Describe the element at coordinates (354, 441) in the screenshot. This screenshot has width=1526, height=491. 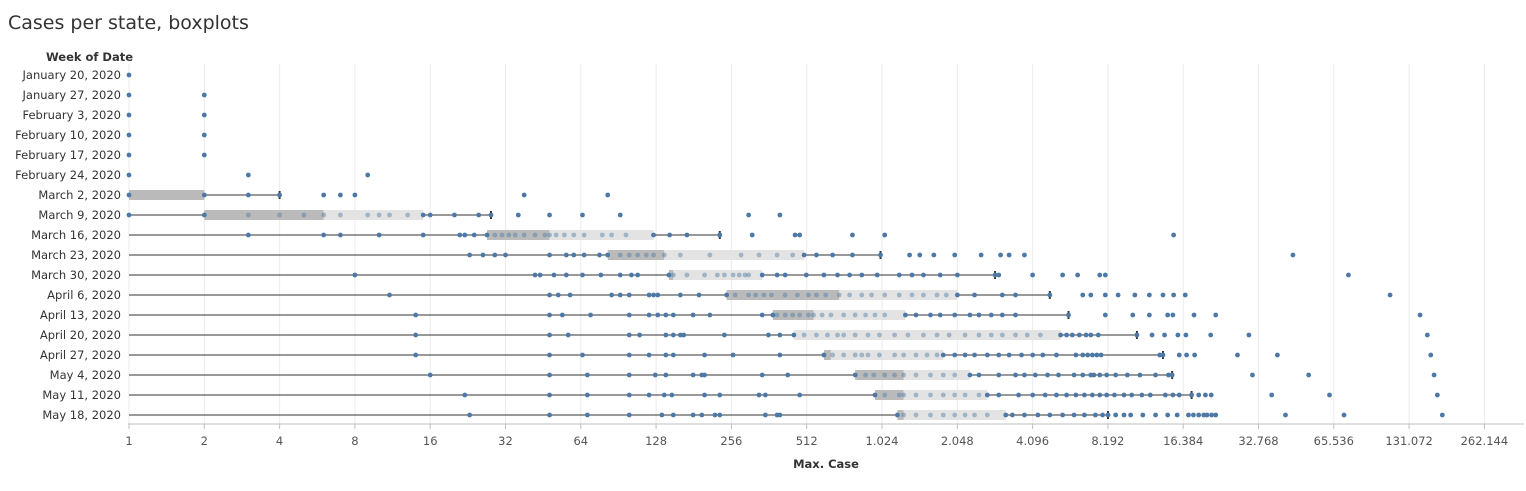
I see `x-tick-label: 8` at that location.